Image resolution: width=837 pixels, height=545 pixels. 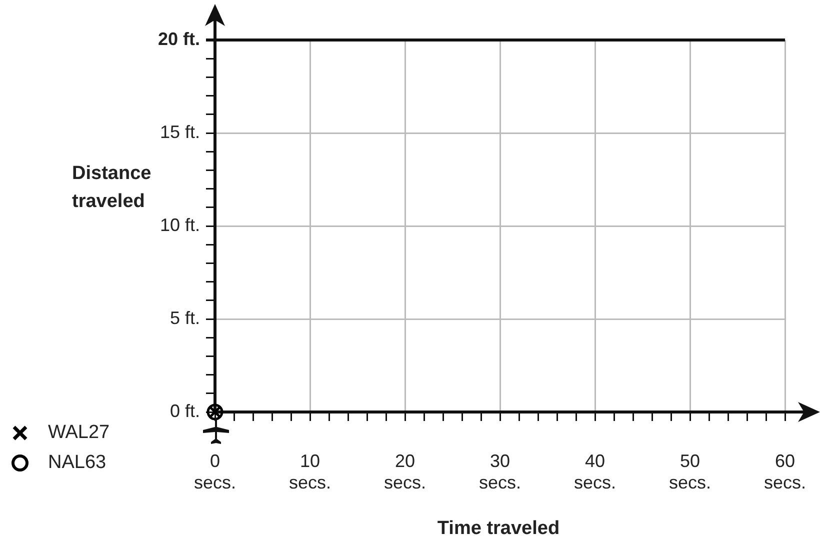 I want to click on x-tick-label: 0 secs., so click(x=215, y=471).